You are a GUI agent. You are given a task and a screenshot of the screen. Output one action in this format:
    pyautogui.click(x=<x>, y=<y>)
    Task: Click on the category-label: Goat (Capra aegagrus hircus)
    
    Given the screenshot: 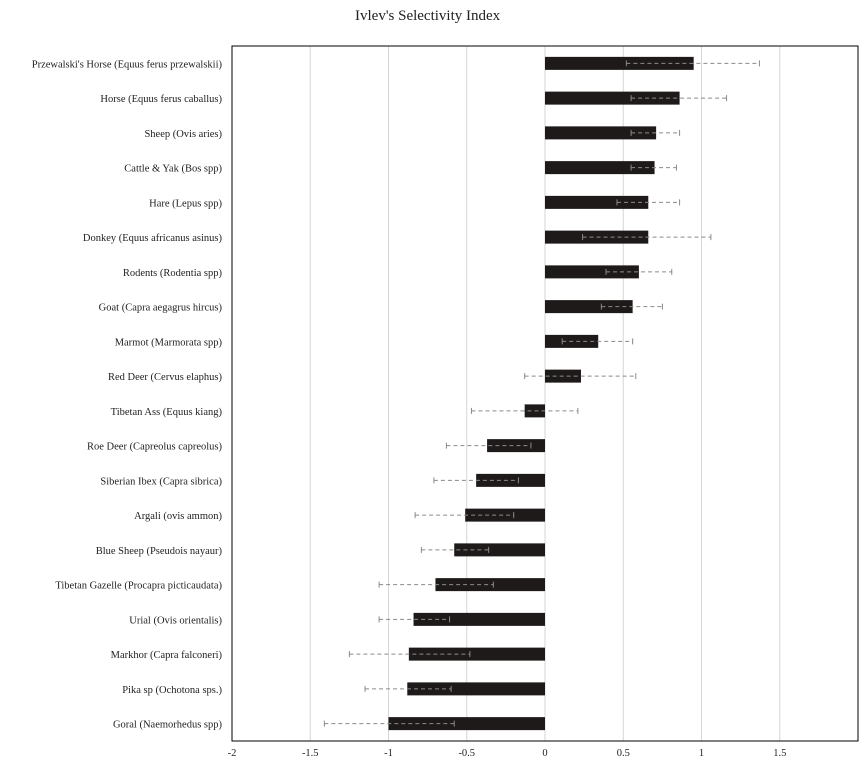 What is the action you would take?
    pyautogui.click(x=161, y=308)
    